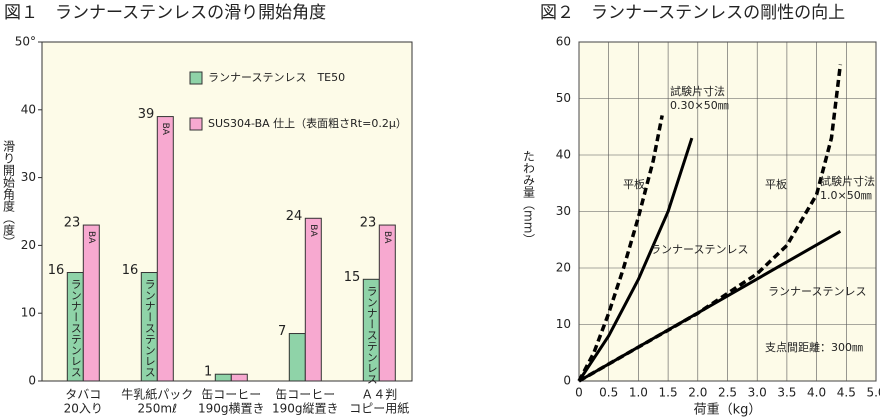 The height and width of the screenshot is (418, 880). What do you see at coordinates (846, 195) in the screenshot?
I see `annotation: 1.0×50㎜` at bounding box center [846, 195].